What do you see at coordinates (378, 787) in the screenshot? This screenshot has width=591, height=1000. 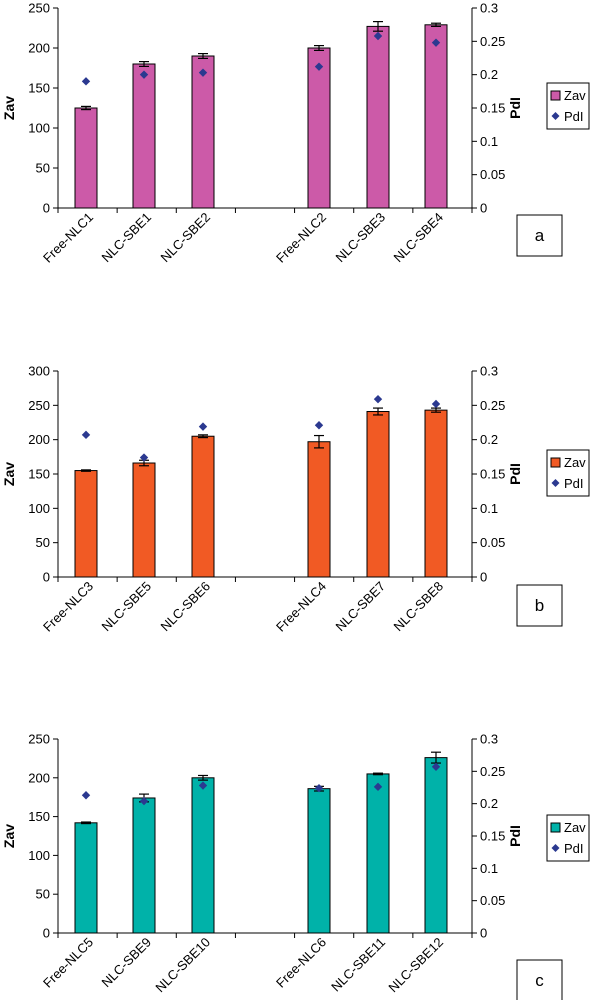 I see `pdi-point-nlc-sbe11` at bounding box center [378, 787].